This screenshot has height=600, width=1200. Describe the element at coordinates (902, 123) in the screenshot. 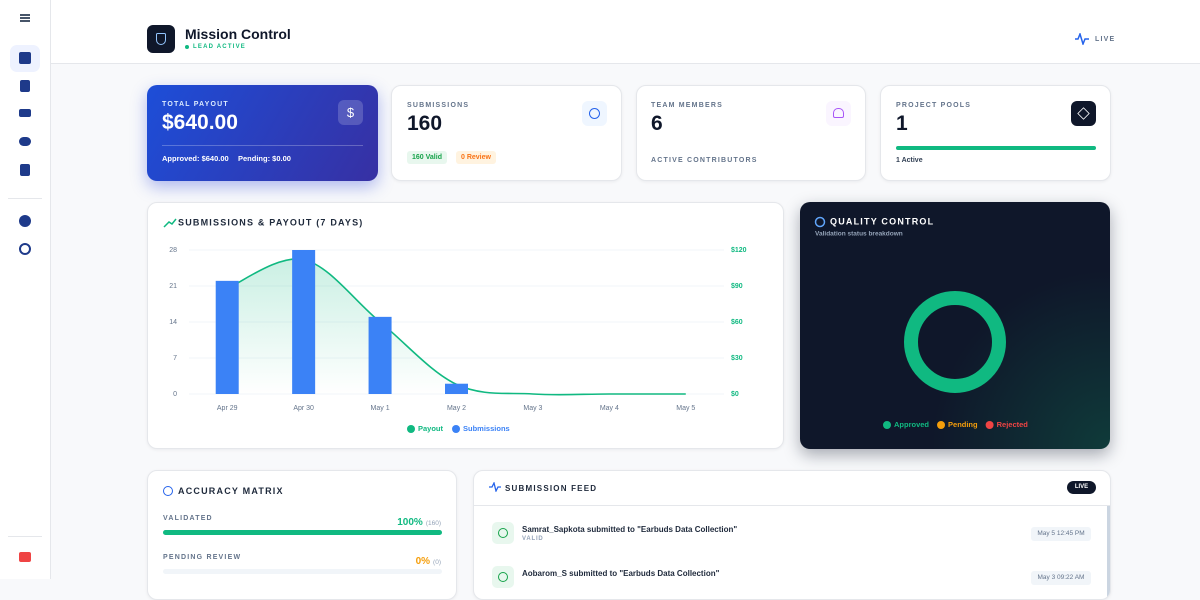

I see `card-value: 1` at that location.